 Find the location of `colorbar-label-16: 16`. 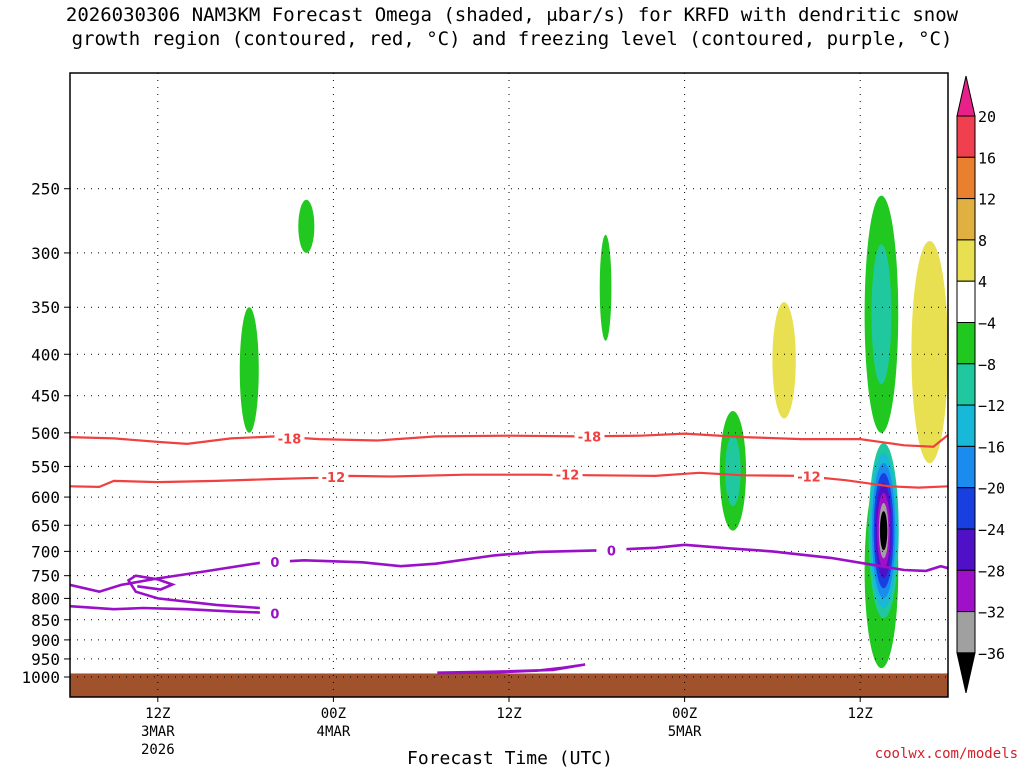

colorbar-label-16: 16 is located at coordinates (987, 158).